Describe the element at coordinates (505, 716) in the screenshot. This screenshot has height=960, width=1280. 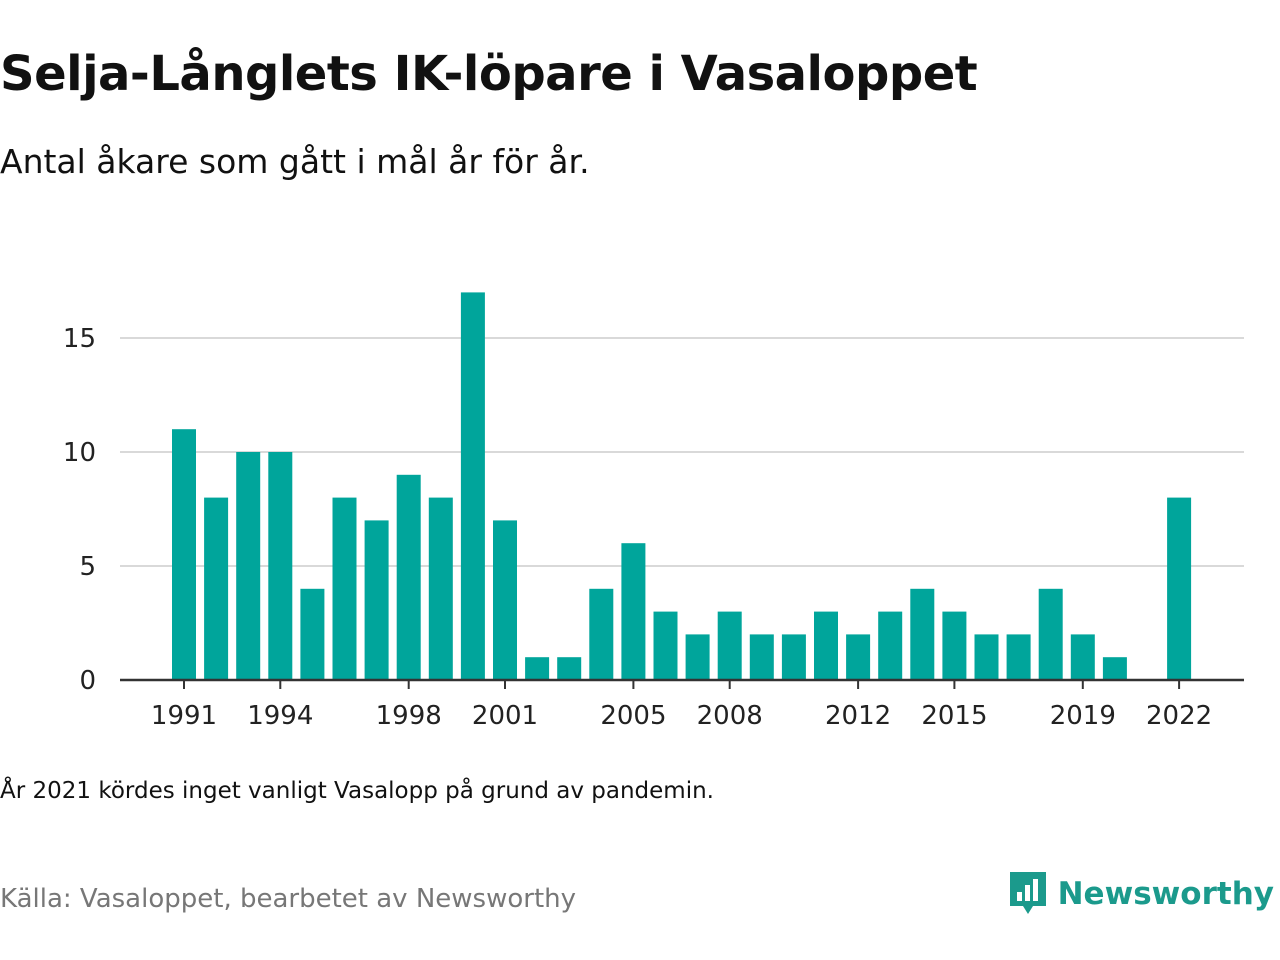
I see `x-tick-label: 2001` at that location.